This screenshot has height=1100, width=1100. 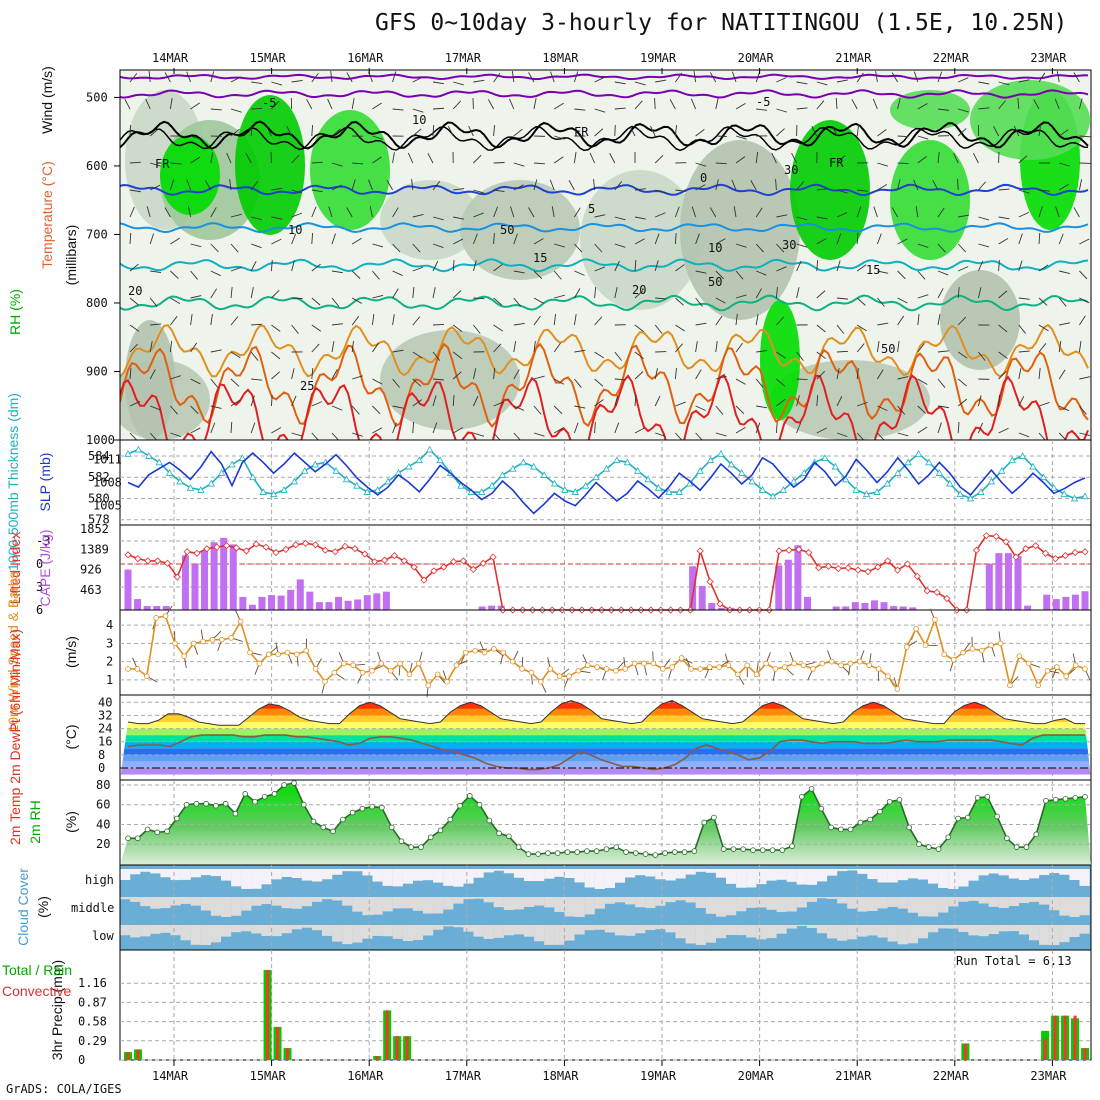 What do you see at coordinates (1048, 58) in the screenshot?
I see `date-label-top: 23MAR` at bounding box center [1048, 58].